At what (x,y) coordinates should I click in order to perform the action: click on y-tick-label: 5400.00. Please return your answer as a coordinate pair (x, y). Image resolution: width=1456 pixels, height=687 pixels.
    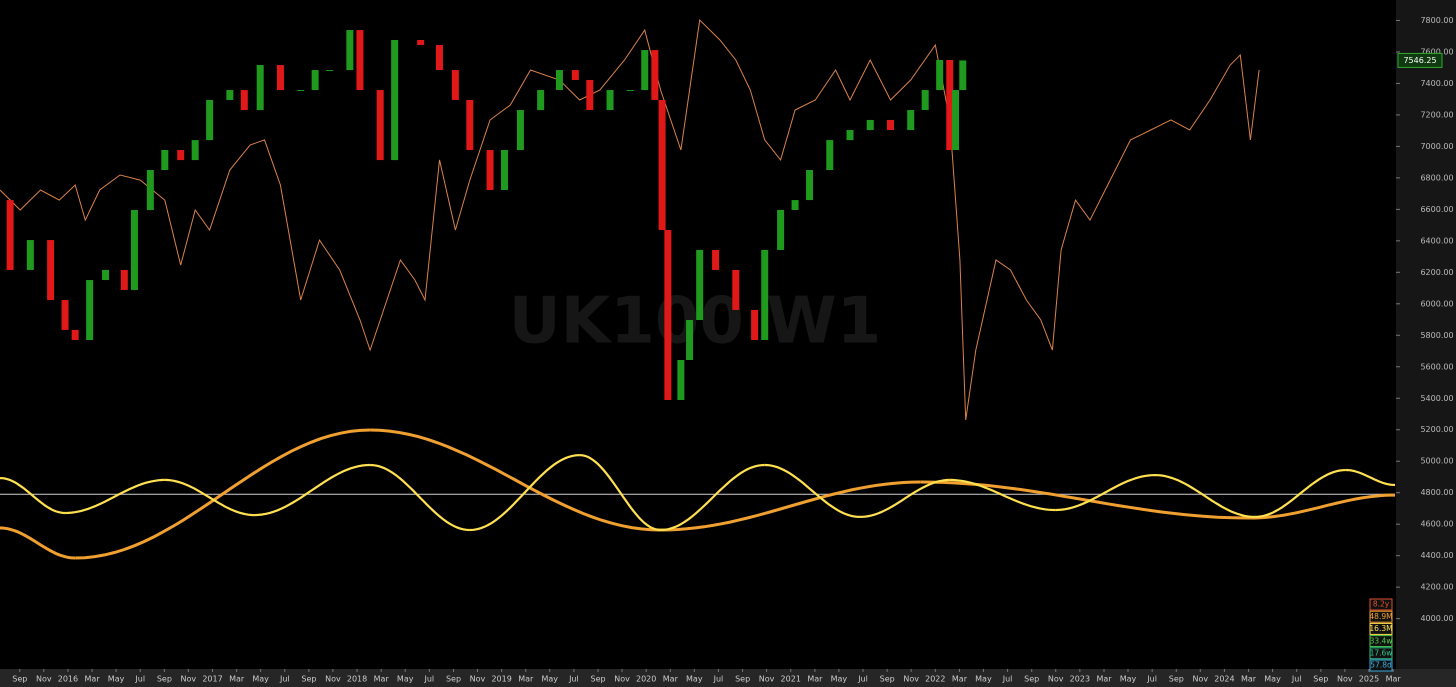
    Looking at the image, I should click on (1436, 398).